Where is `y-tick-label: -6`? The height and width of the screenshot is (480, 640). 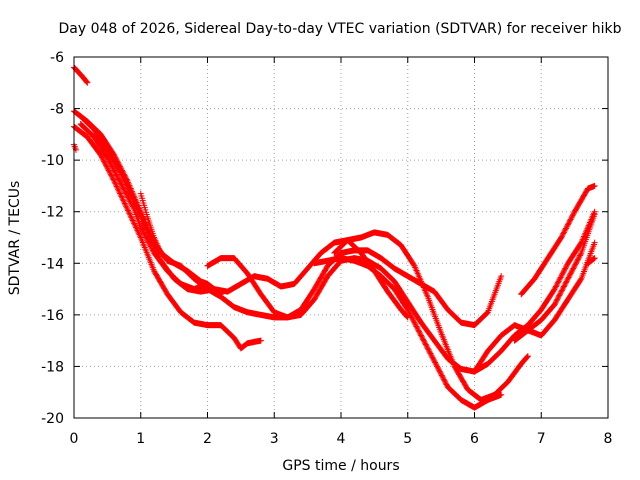 y-tick-label: -6 is located at coordinates (57, 58).